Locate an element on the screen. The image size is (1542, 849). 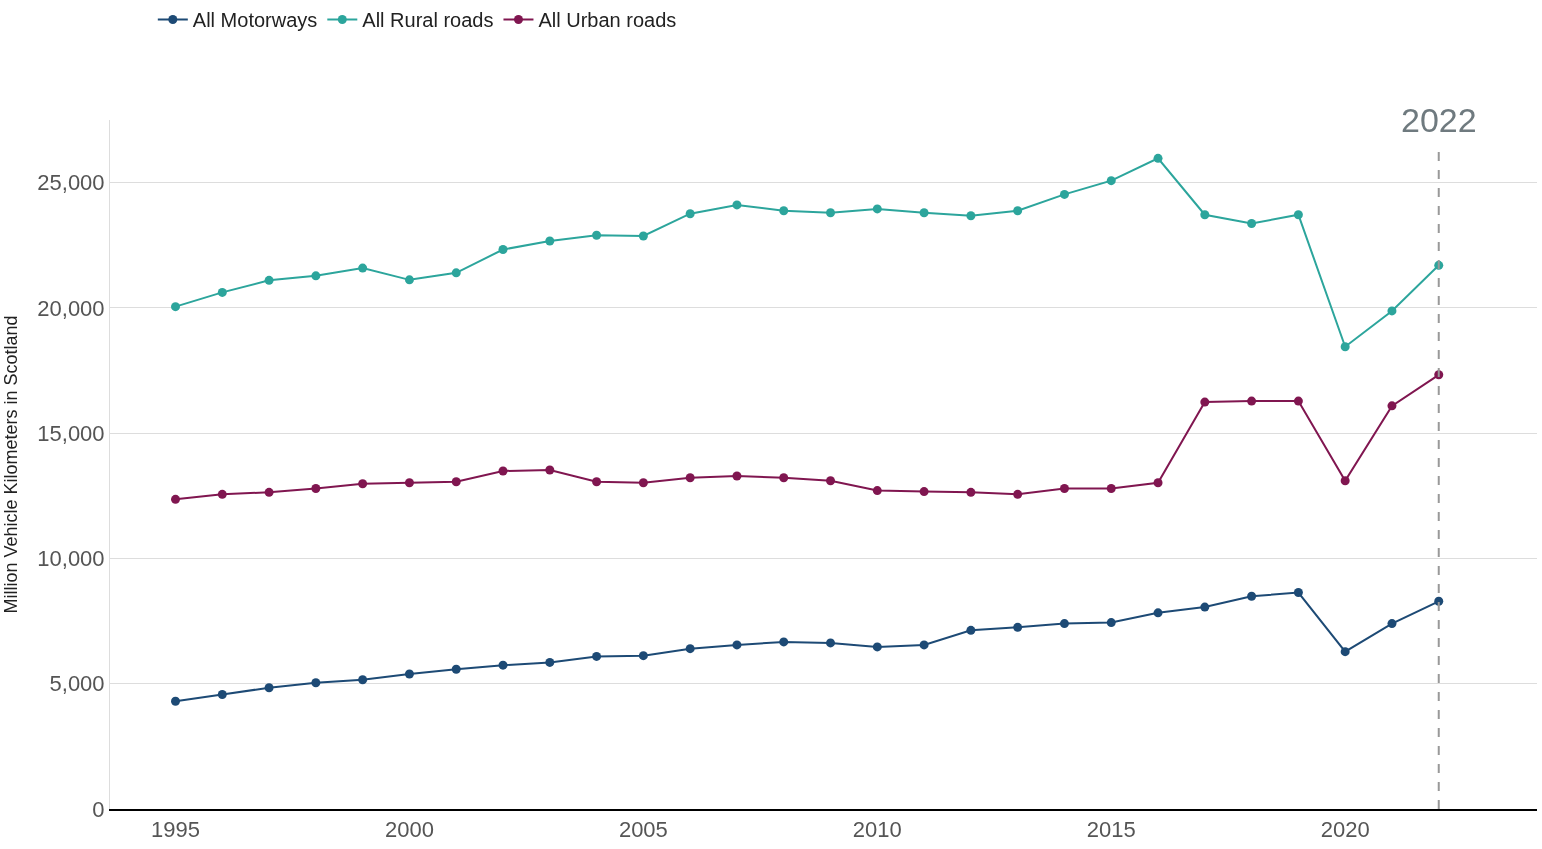
y-axis-title: Million Vehicle Kilometers in Scotland is located at coordinates (10, 464).